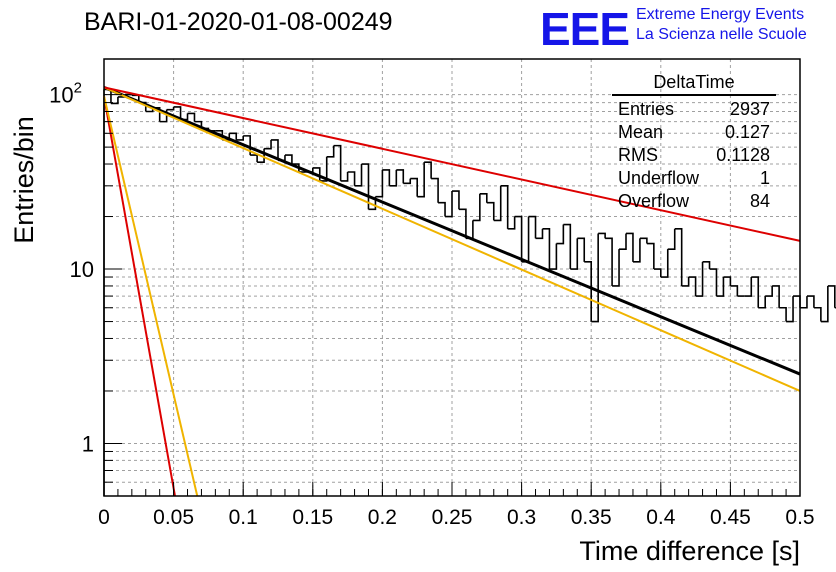  I want to click on run-title: BARI-01-2020-01-08-00249, so click(238, 22).